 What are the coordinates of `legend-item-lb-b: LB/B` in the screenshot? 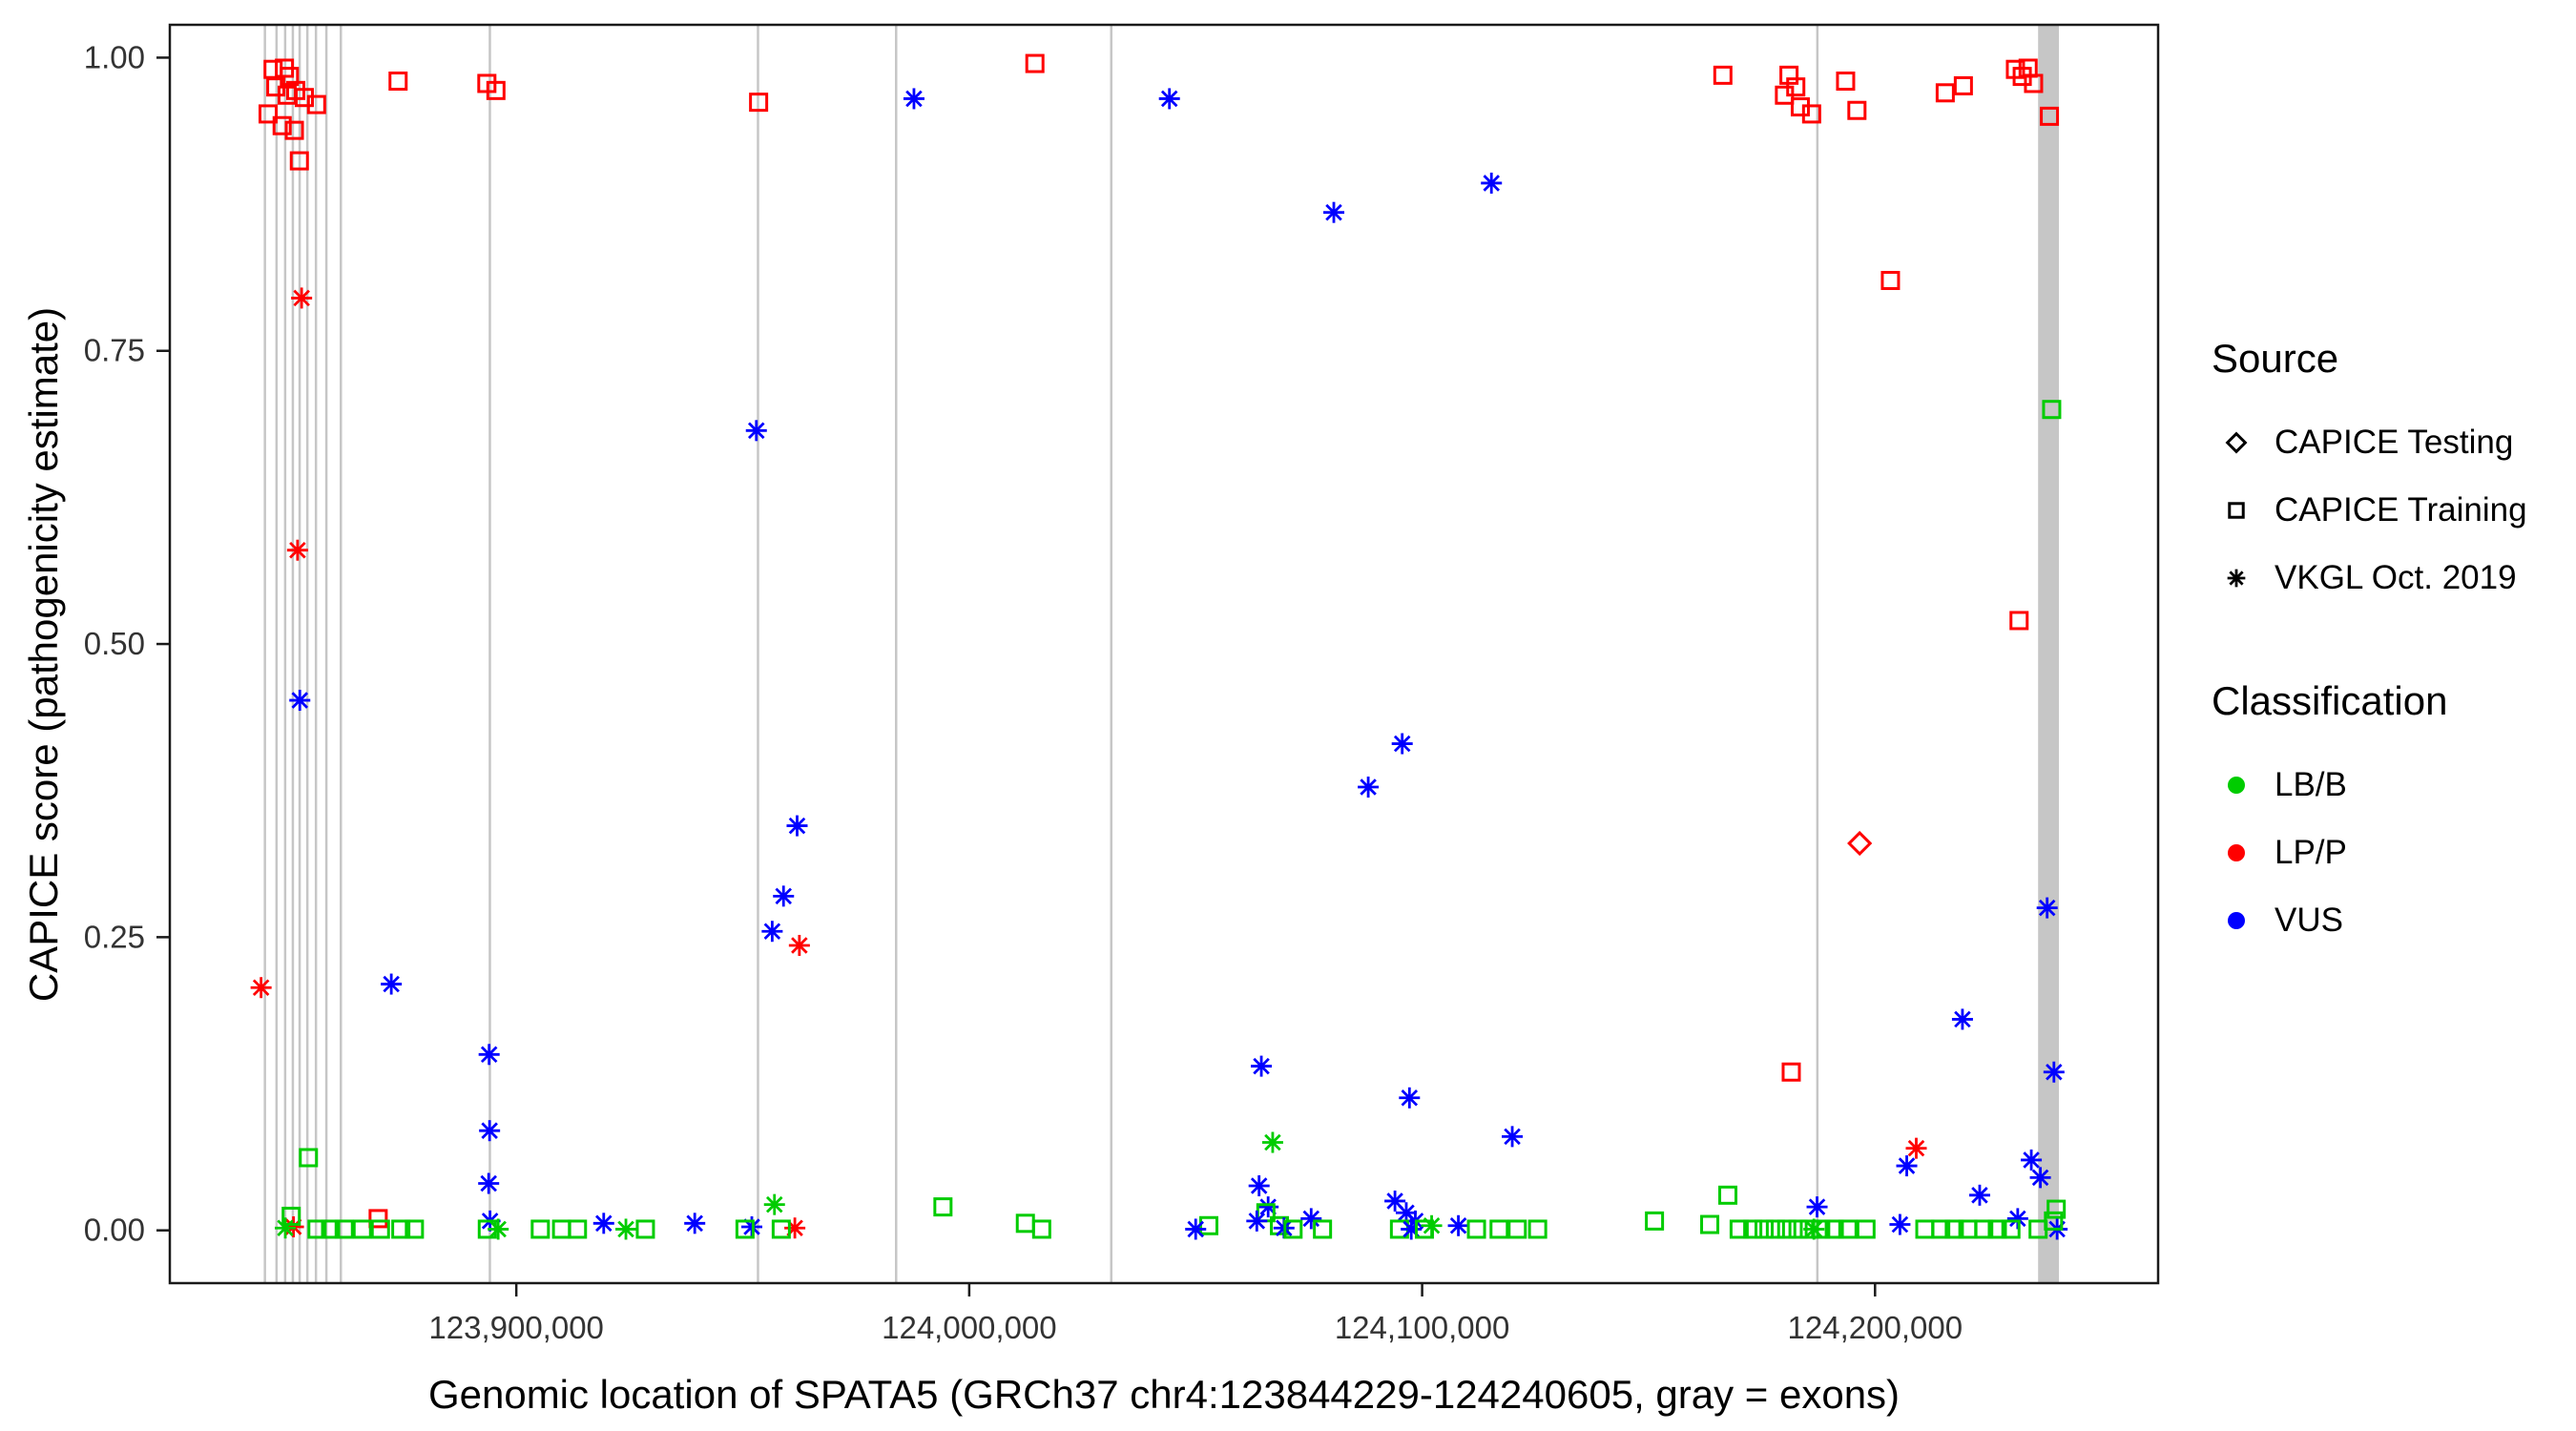 It's located at (2395, 785).